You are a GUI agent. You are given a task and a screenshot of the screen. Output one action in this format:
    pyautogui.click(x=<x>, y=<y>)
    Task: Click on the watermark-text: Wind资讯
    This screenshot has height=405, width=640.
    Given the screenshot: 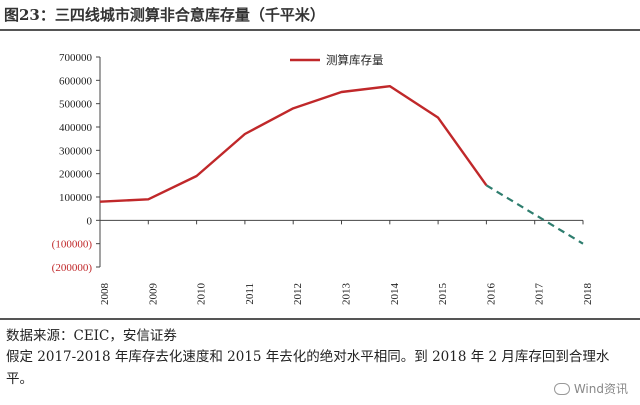 What is the action you would take?
    pyautogui.click(x=600, y=389)
    